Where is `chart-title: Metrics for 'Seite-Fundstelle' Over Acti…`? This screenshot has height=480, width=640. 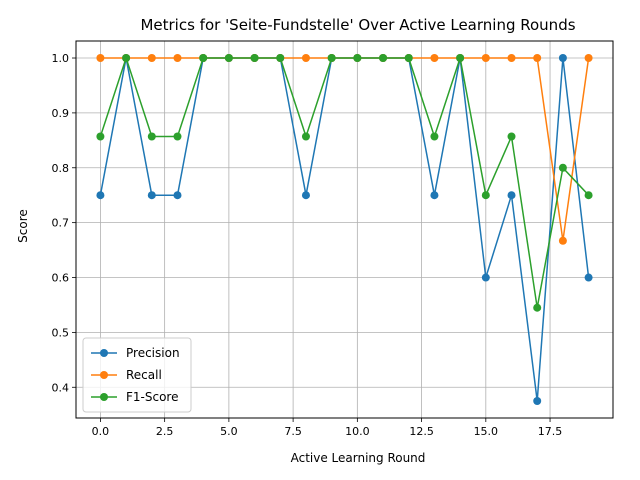
chart-title: Metrics for 'Seite-Fundstelle' Over Acti… is located at coordinates (357, 25).